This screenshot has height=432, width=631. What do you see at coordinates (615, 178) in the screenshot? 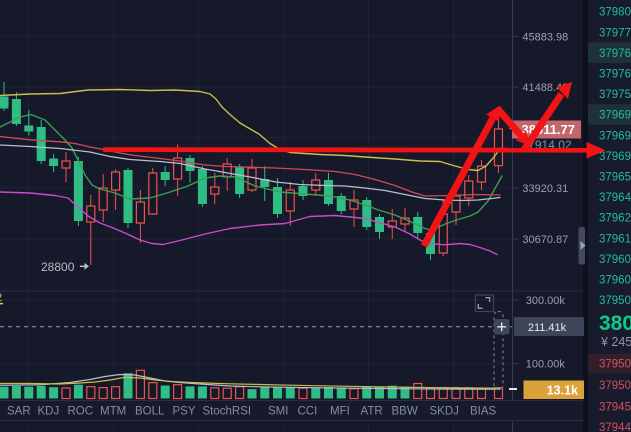
I see `svg-text: 37965` at bounding box center [615, 178].